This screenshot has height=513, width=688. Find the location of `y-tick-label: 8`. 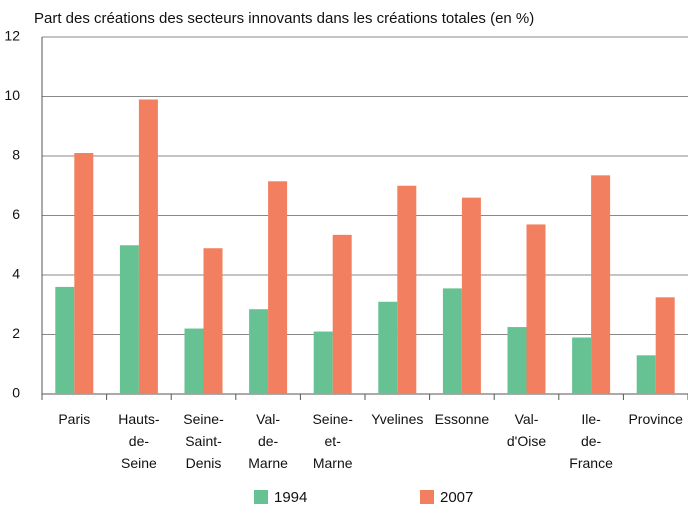

y-tick-label: 8 is located at coordinates (16, 155).